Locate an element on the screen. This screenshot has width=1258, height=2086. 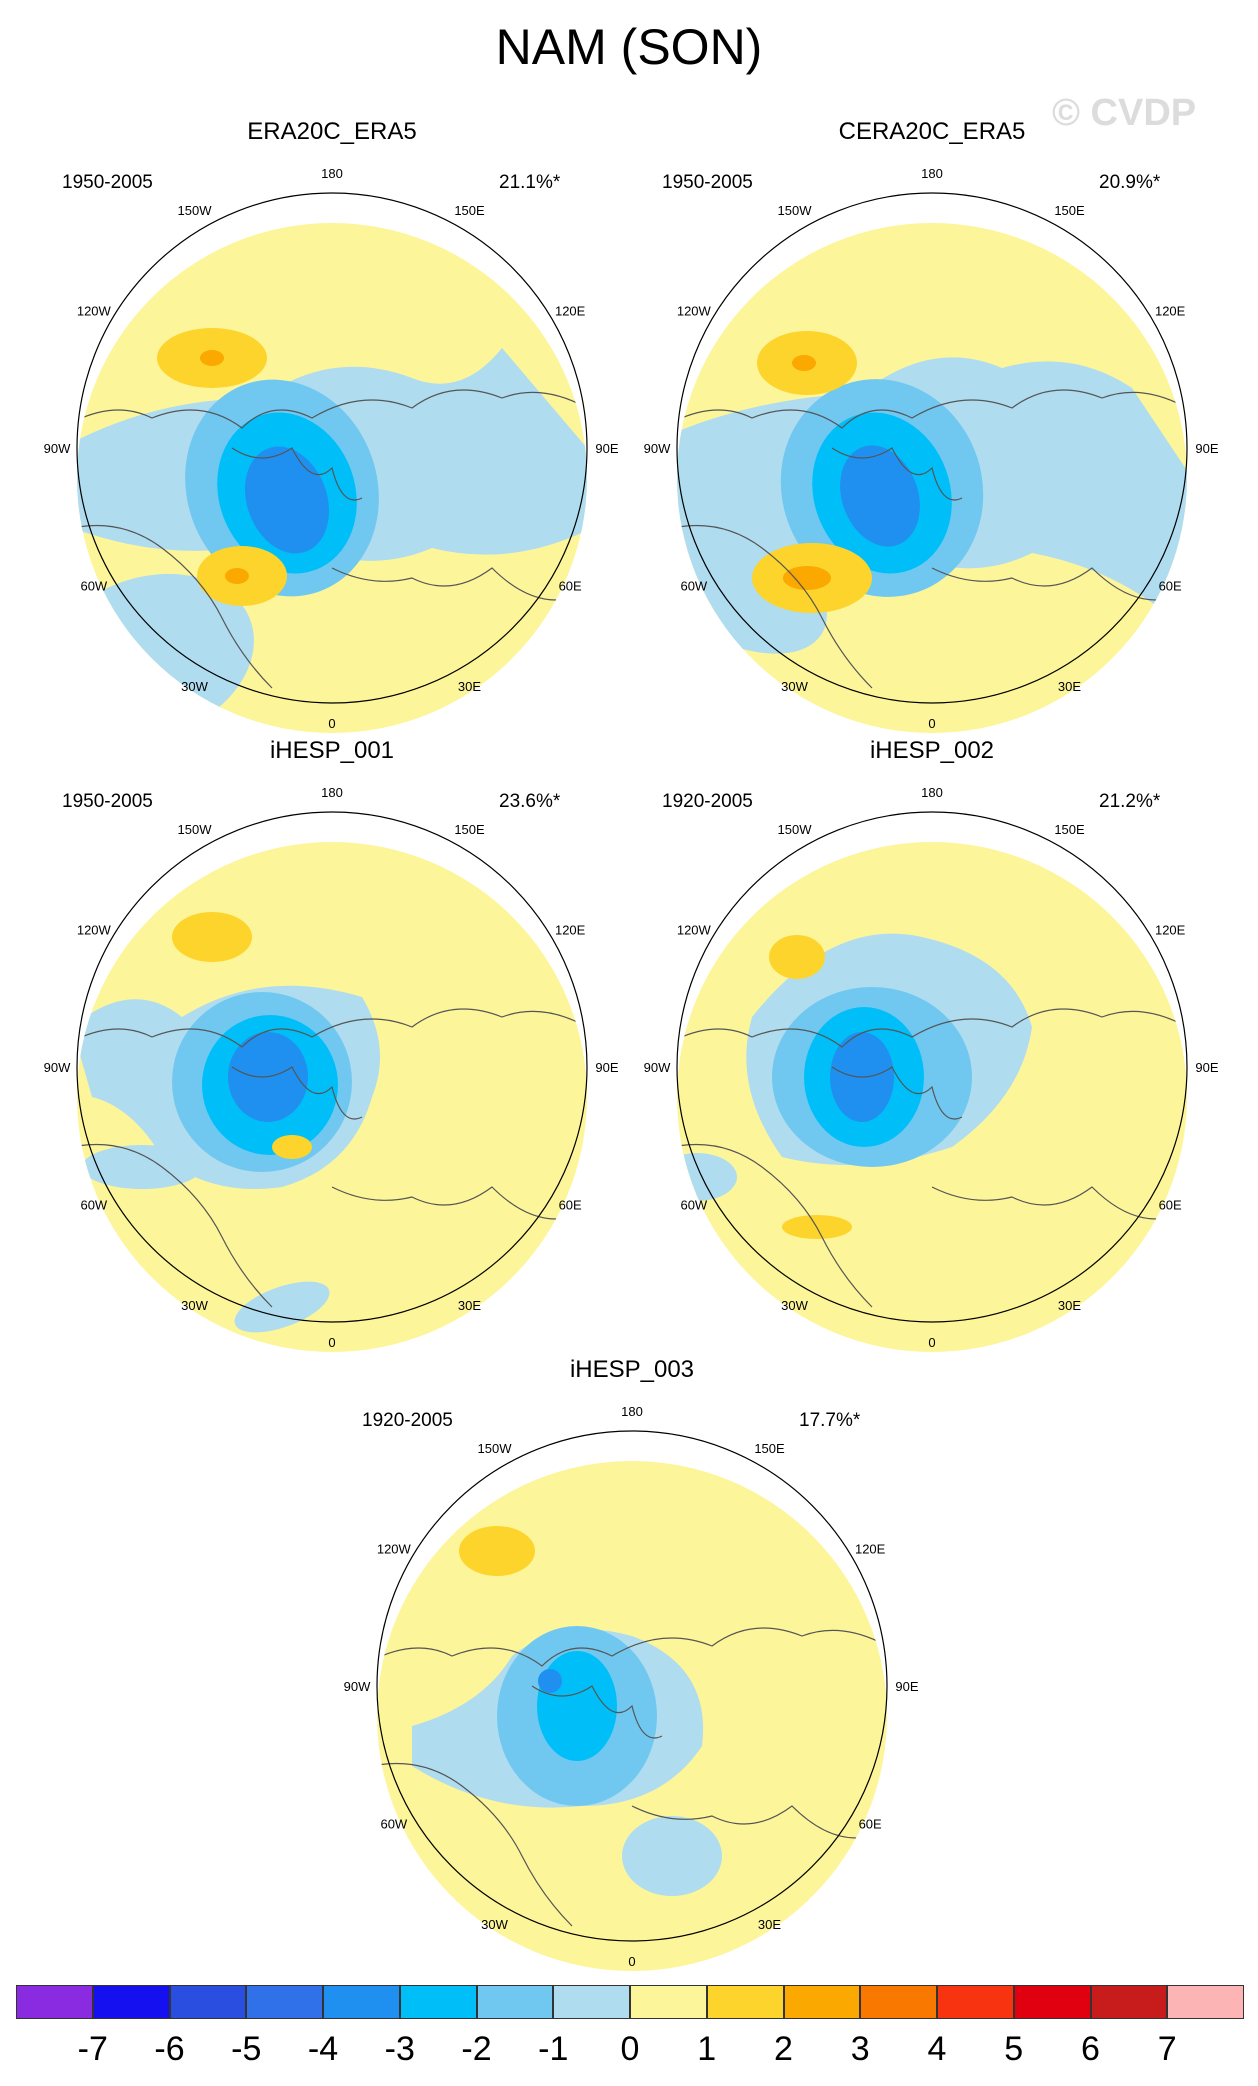
figure-title: NAM (SON) is located at coordinates (629, 47).